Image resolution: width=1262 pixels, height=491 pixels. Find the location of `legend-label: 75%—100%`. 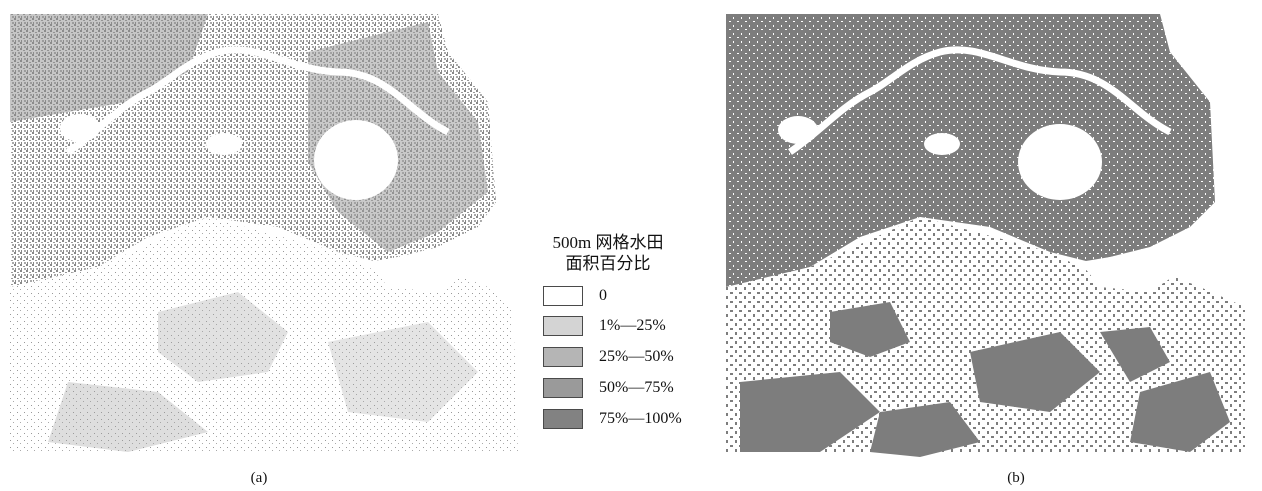

legend-label: 75%—100% is located at coordinates (640, 418).